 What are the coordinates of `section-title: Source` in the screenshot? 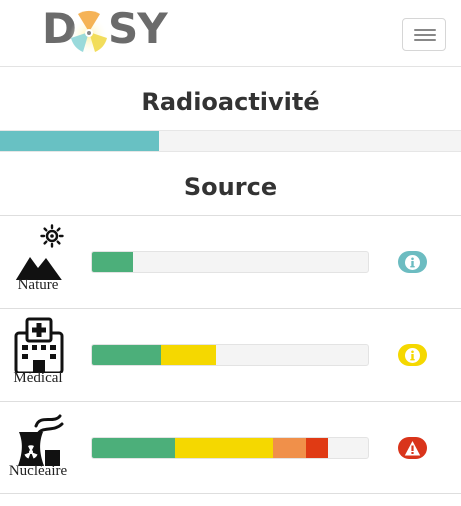 It's located at (230, 187).